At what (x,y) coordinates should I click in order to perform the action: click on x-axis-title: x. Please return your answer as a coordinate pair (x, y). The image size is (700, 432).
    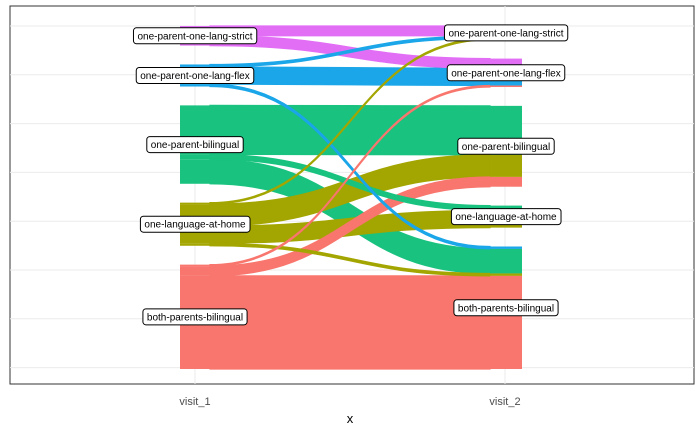
    Looking at the image, I should click on (350, 418).